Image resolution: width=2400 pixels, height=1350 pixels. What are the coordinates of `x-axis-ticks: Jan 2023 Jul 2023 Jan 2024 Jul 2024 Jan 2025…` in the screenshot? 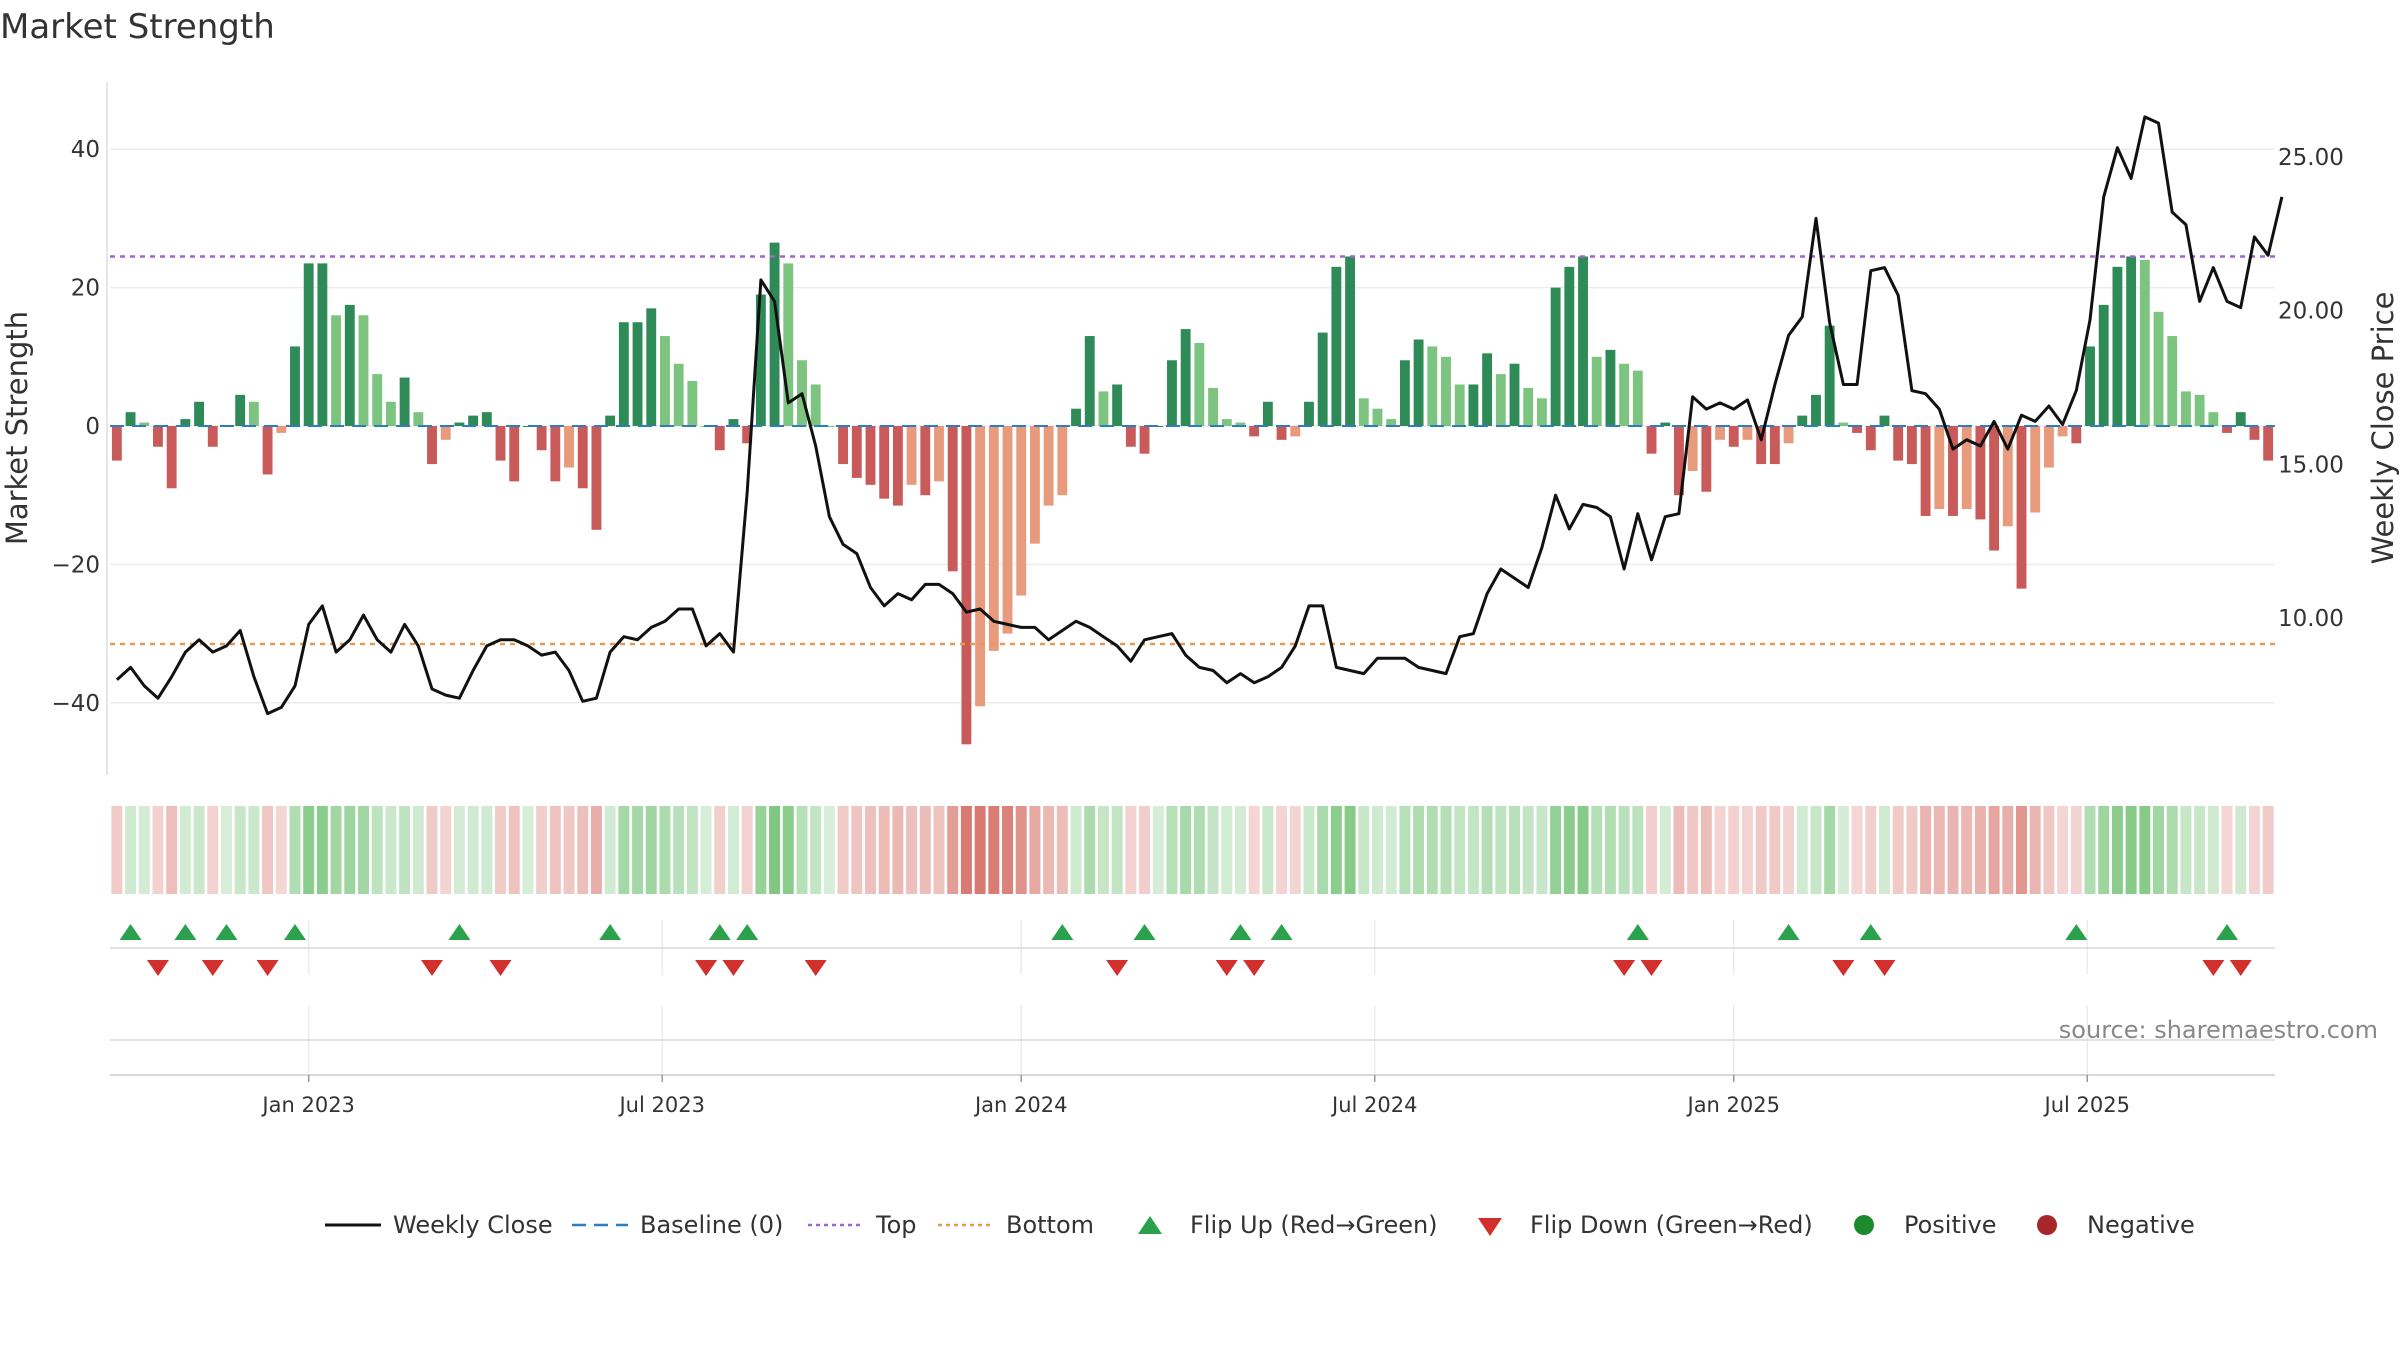 It's located at (1195, 1096).